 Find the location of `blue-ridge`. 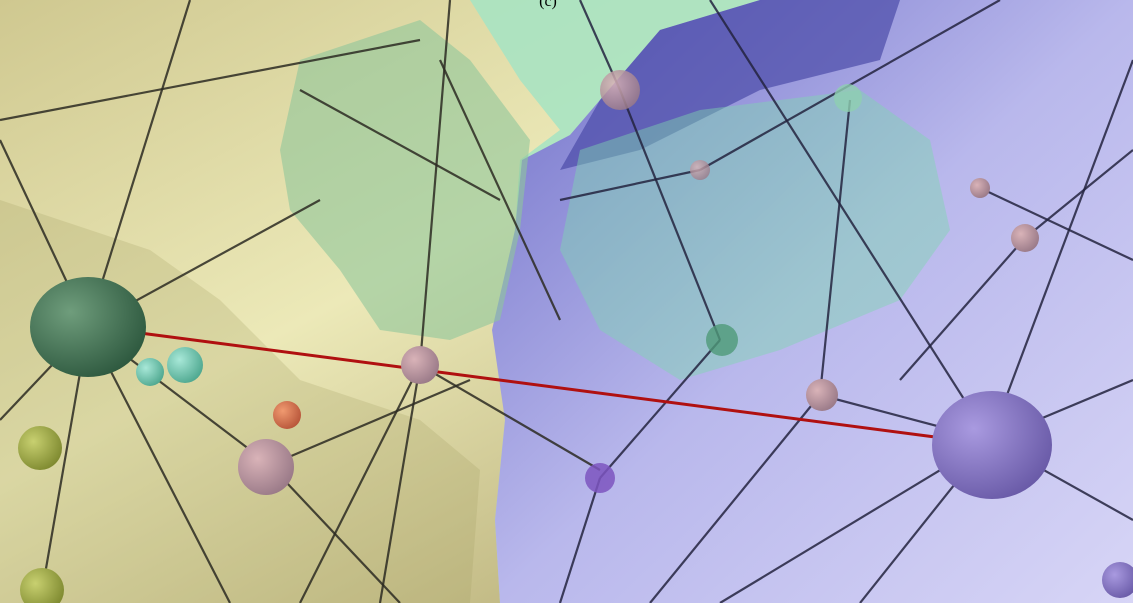

blue-ridge is located at coordinates (730, 85).